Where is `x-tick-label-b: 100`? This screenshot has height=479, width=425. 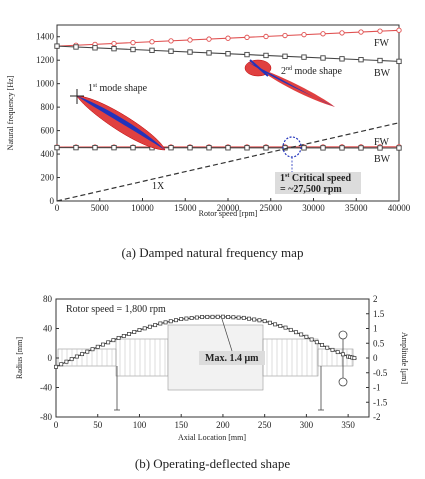
x-tick-label-b: 100 is located at coordinates (140, 425).